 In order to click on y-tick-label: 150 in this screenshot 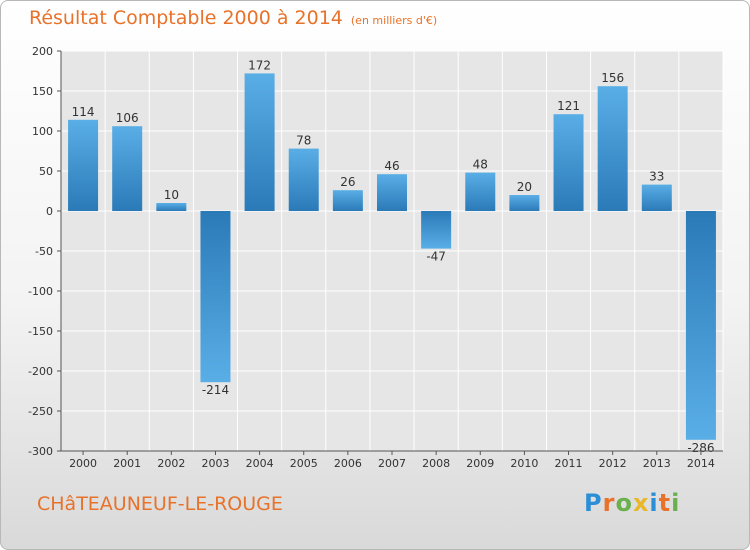, I will do `click(42, 91)`.